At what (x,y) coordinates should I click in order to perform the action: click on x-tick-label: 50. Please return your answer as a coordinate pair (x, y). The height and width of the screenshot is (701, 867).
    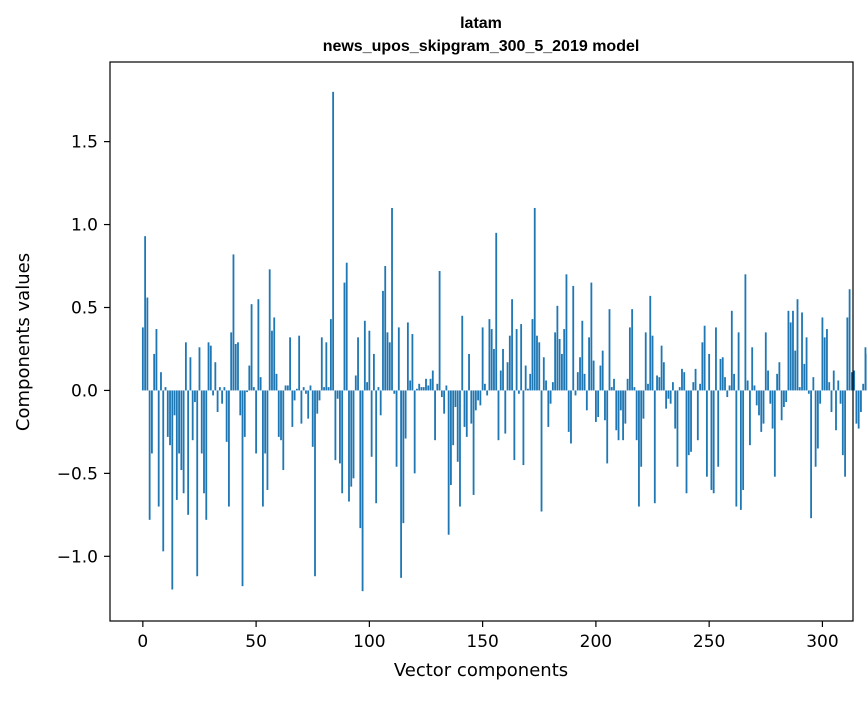
    Looking at the image, I should click on (256, 642).